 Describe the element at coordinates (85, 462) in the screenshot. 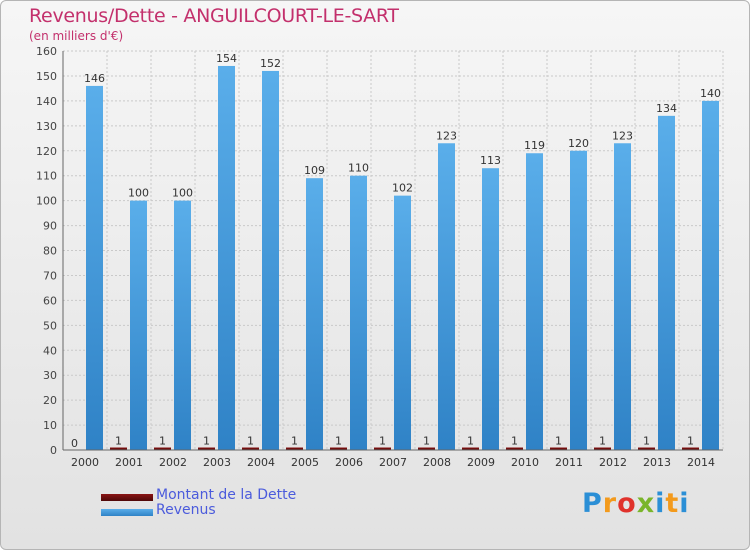

I see `x-tick-label-2000: 2000` at that location.